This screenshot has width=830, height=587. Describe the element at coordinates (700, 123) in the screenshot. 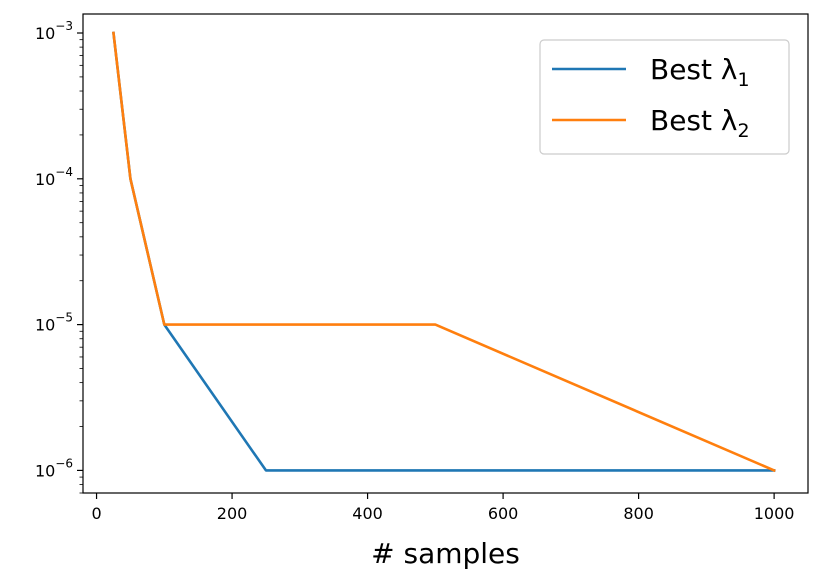

I see `legend-label-2: Best λ2` at that location.